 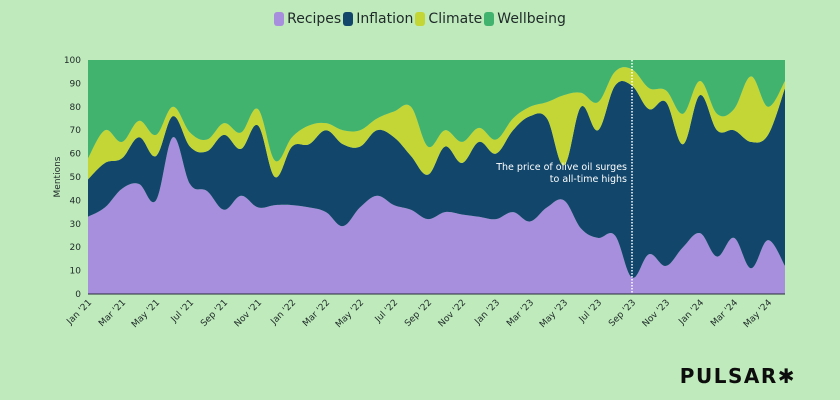 What do you see at coordinates (728, 376) in the screenshot?
I see `brand-name: PULSAR` at bounding box center [728, 376].